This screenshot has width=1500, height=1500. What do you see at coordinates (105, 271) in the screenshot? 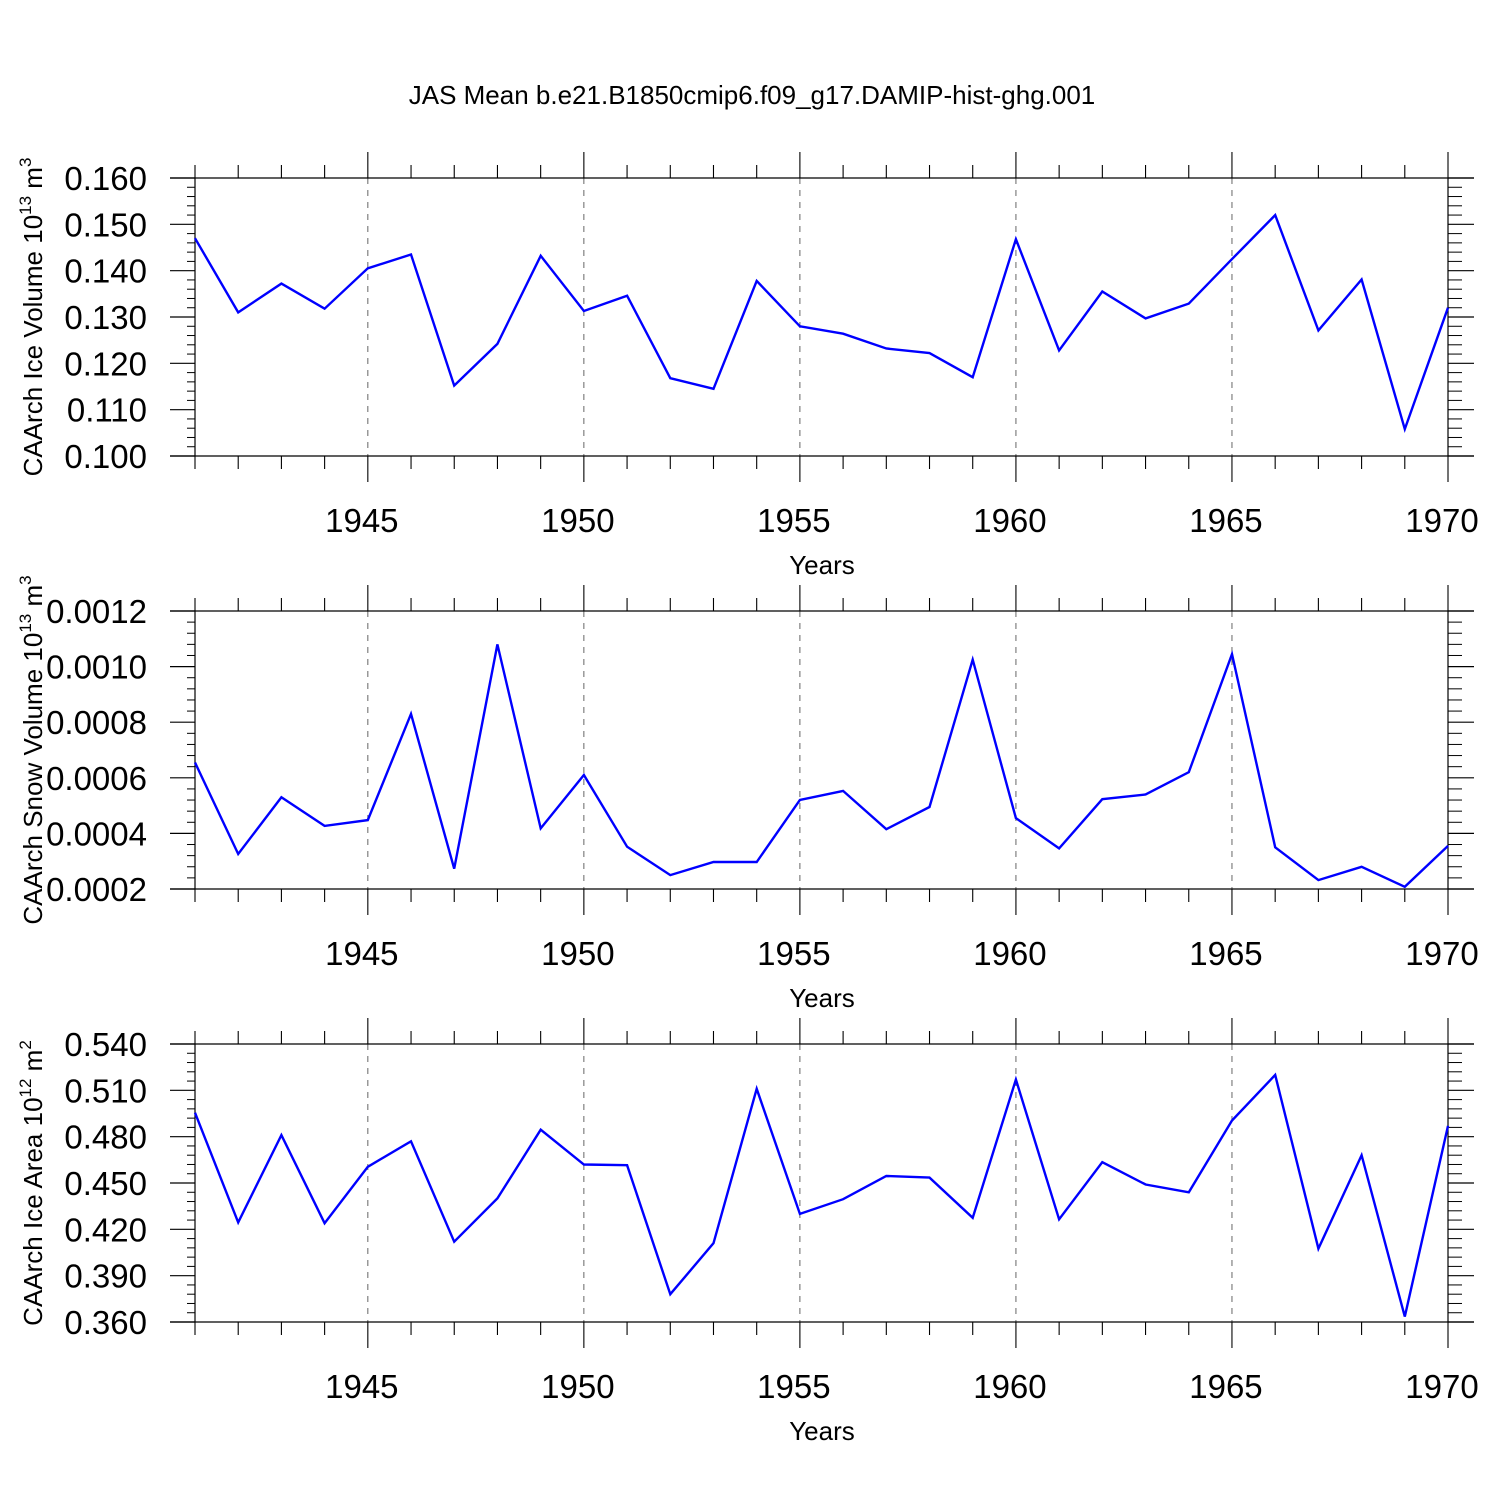
I see `y-tick-label: 0.140` at bounding box center [105, 271].